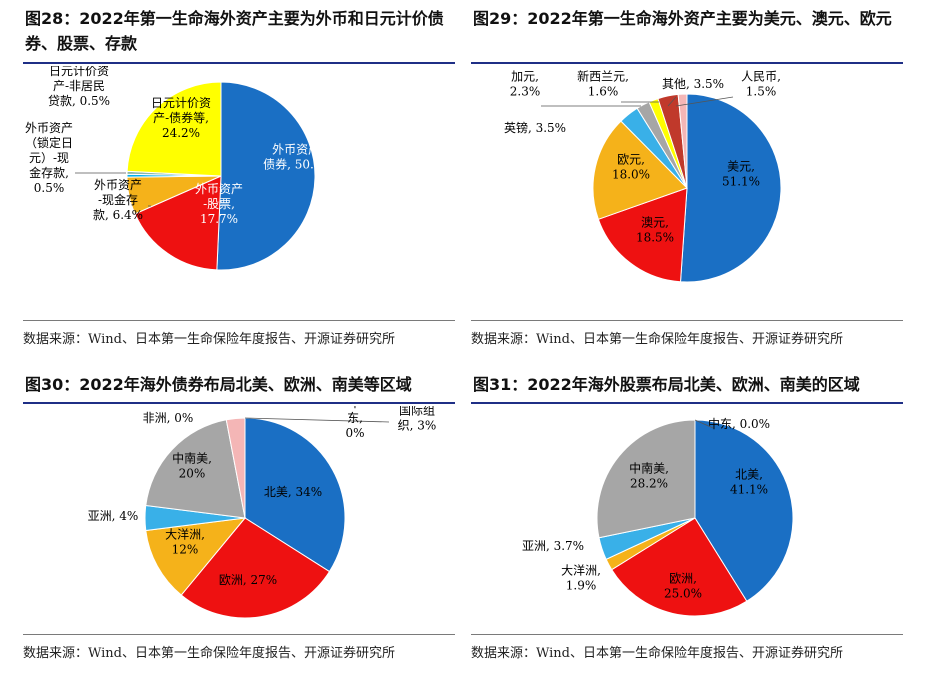 Image resolution: width=945 pixels, height=684 pixels. I want to click on fig31-data-label-4: 中南美, 28.2%, so click(649, 476).